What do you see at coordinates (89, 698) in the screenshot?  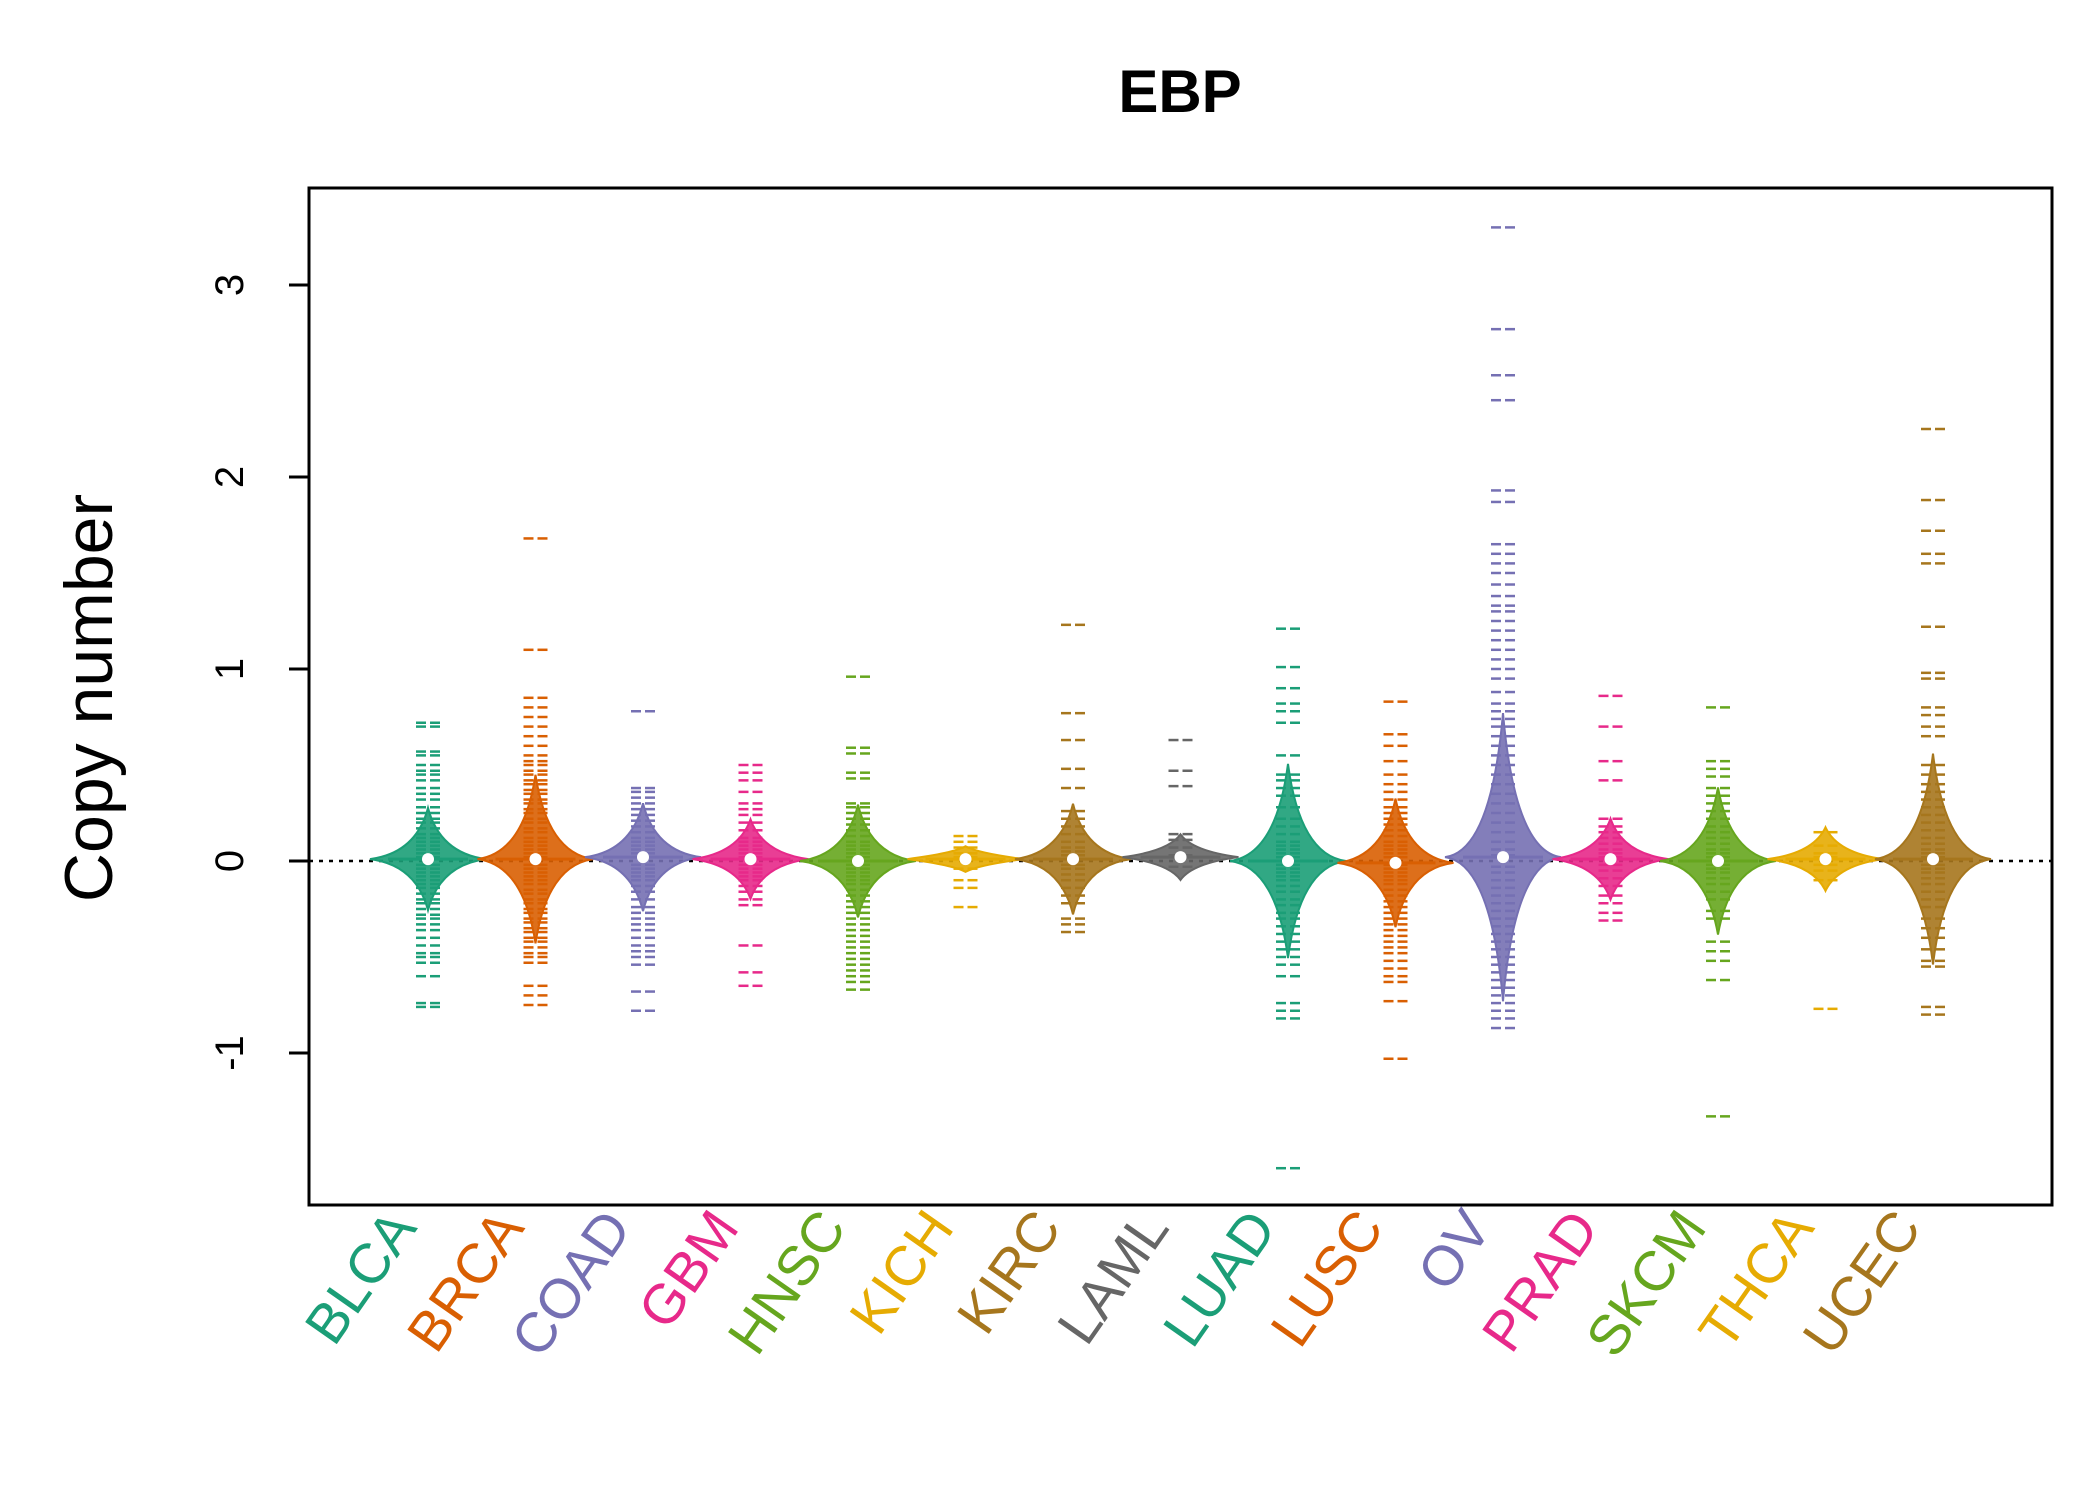 I see `y-axis-label: Copy number` at bounding box center [89, 698].